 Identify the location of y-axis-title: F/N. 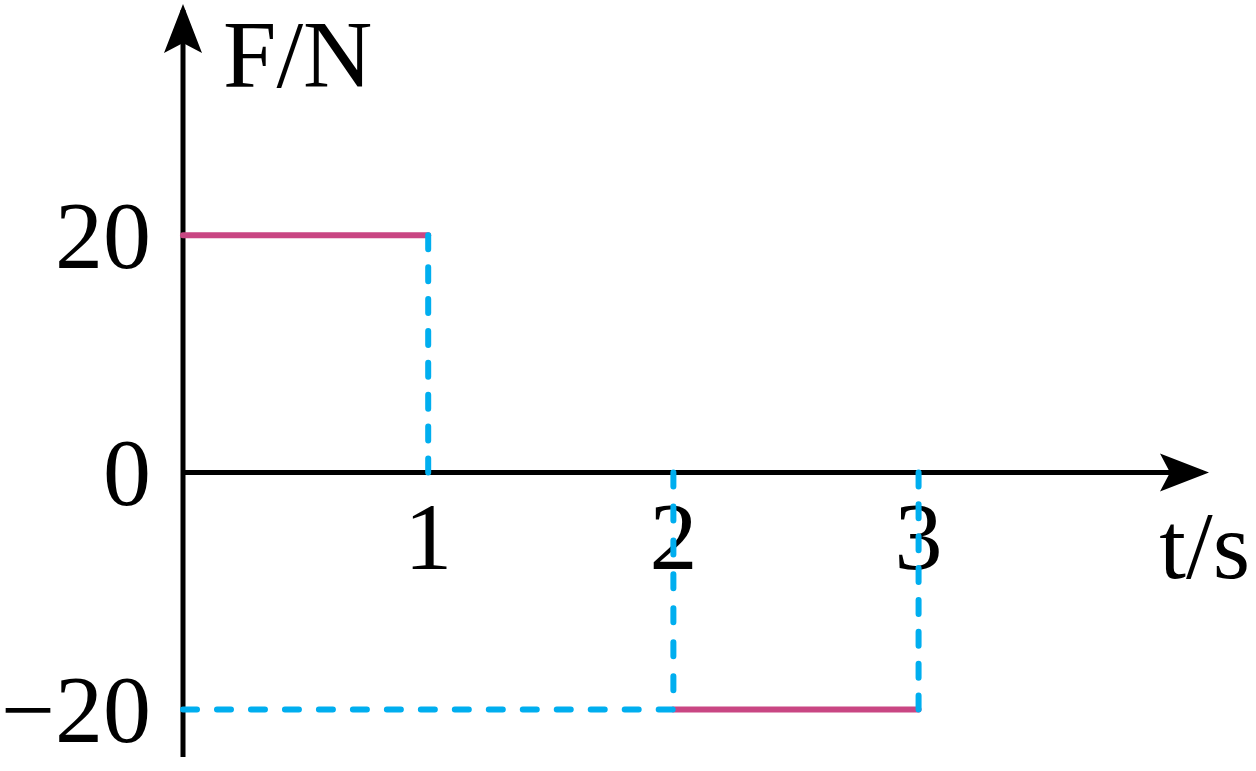
(298, 54).